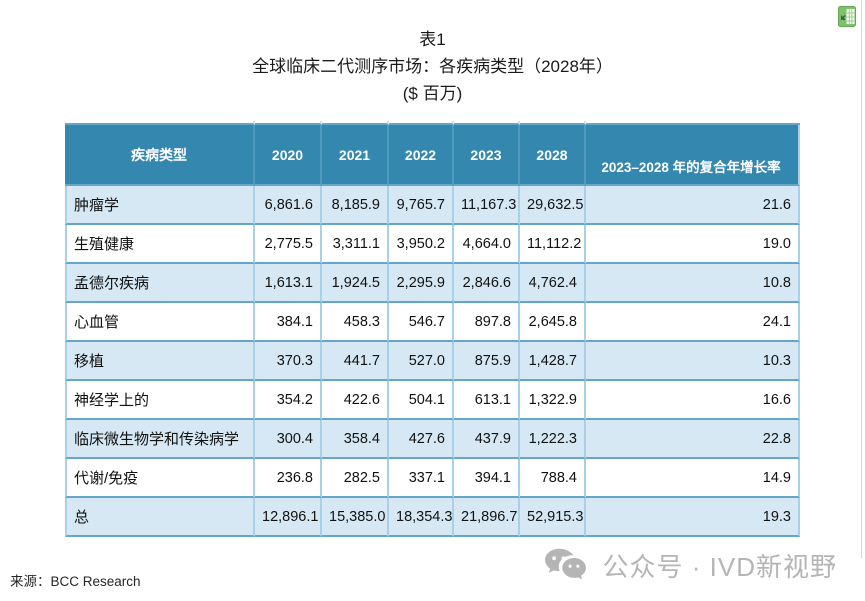  I want to click on value-cell: 19.0, so click(693, 244).